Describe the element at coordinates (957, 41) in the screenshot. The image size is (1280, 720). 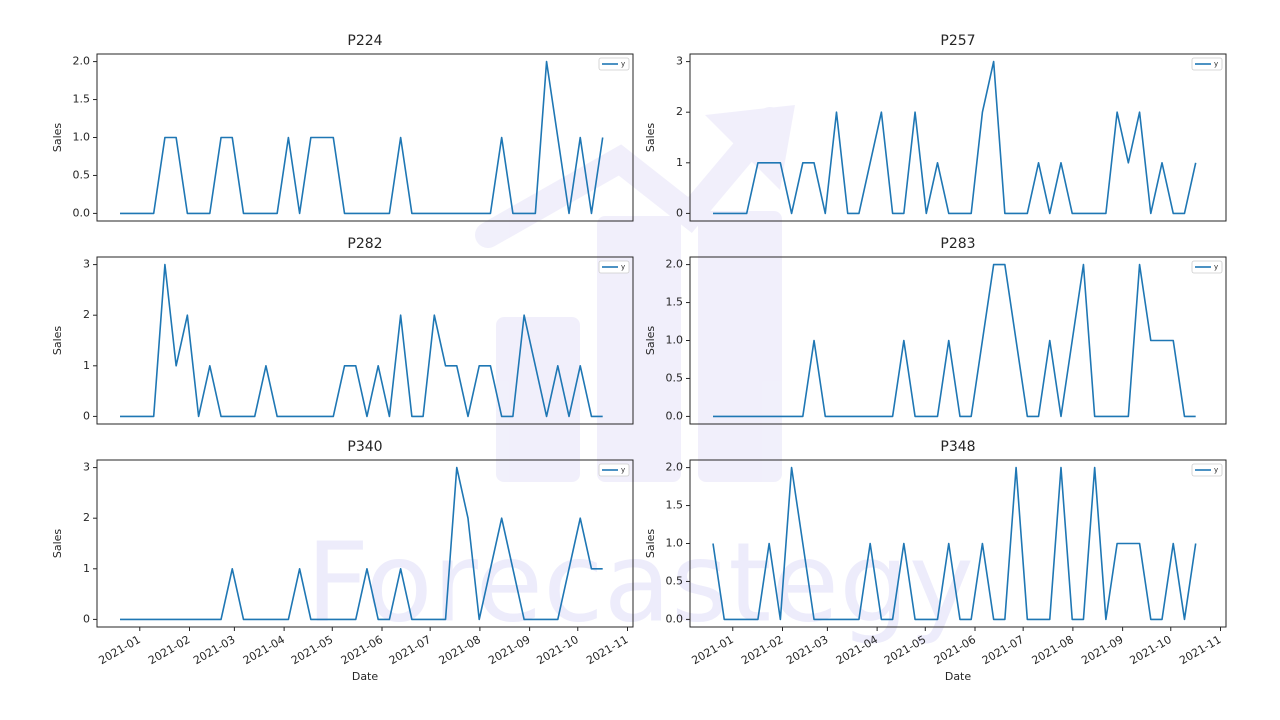
I see `subplot-title: P257` at that location.